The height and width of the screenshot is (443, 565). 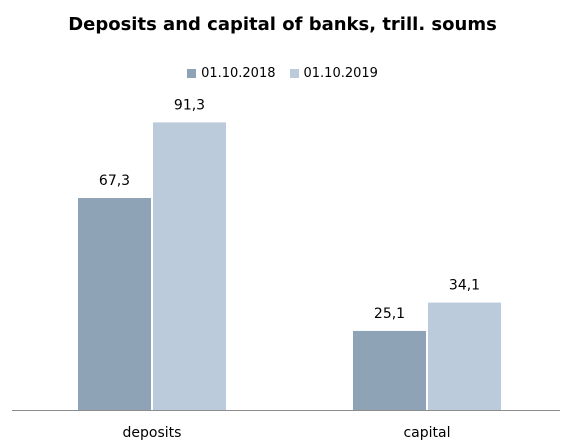 I want to click on legend-item-series-1: 01.10.2018, so click(x=231, y=73).